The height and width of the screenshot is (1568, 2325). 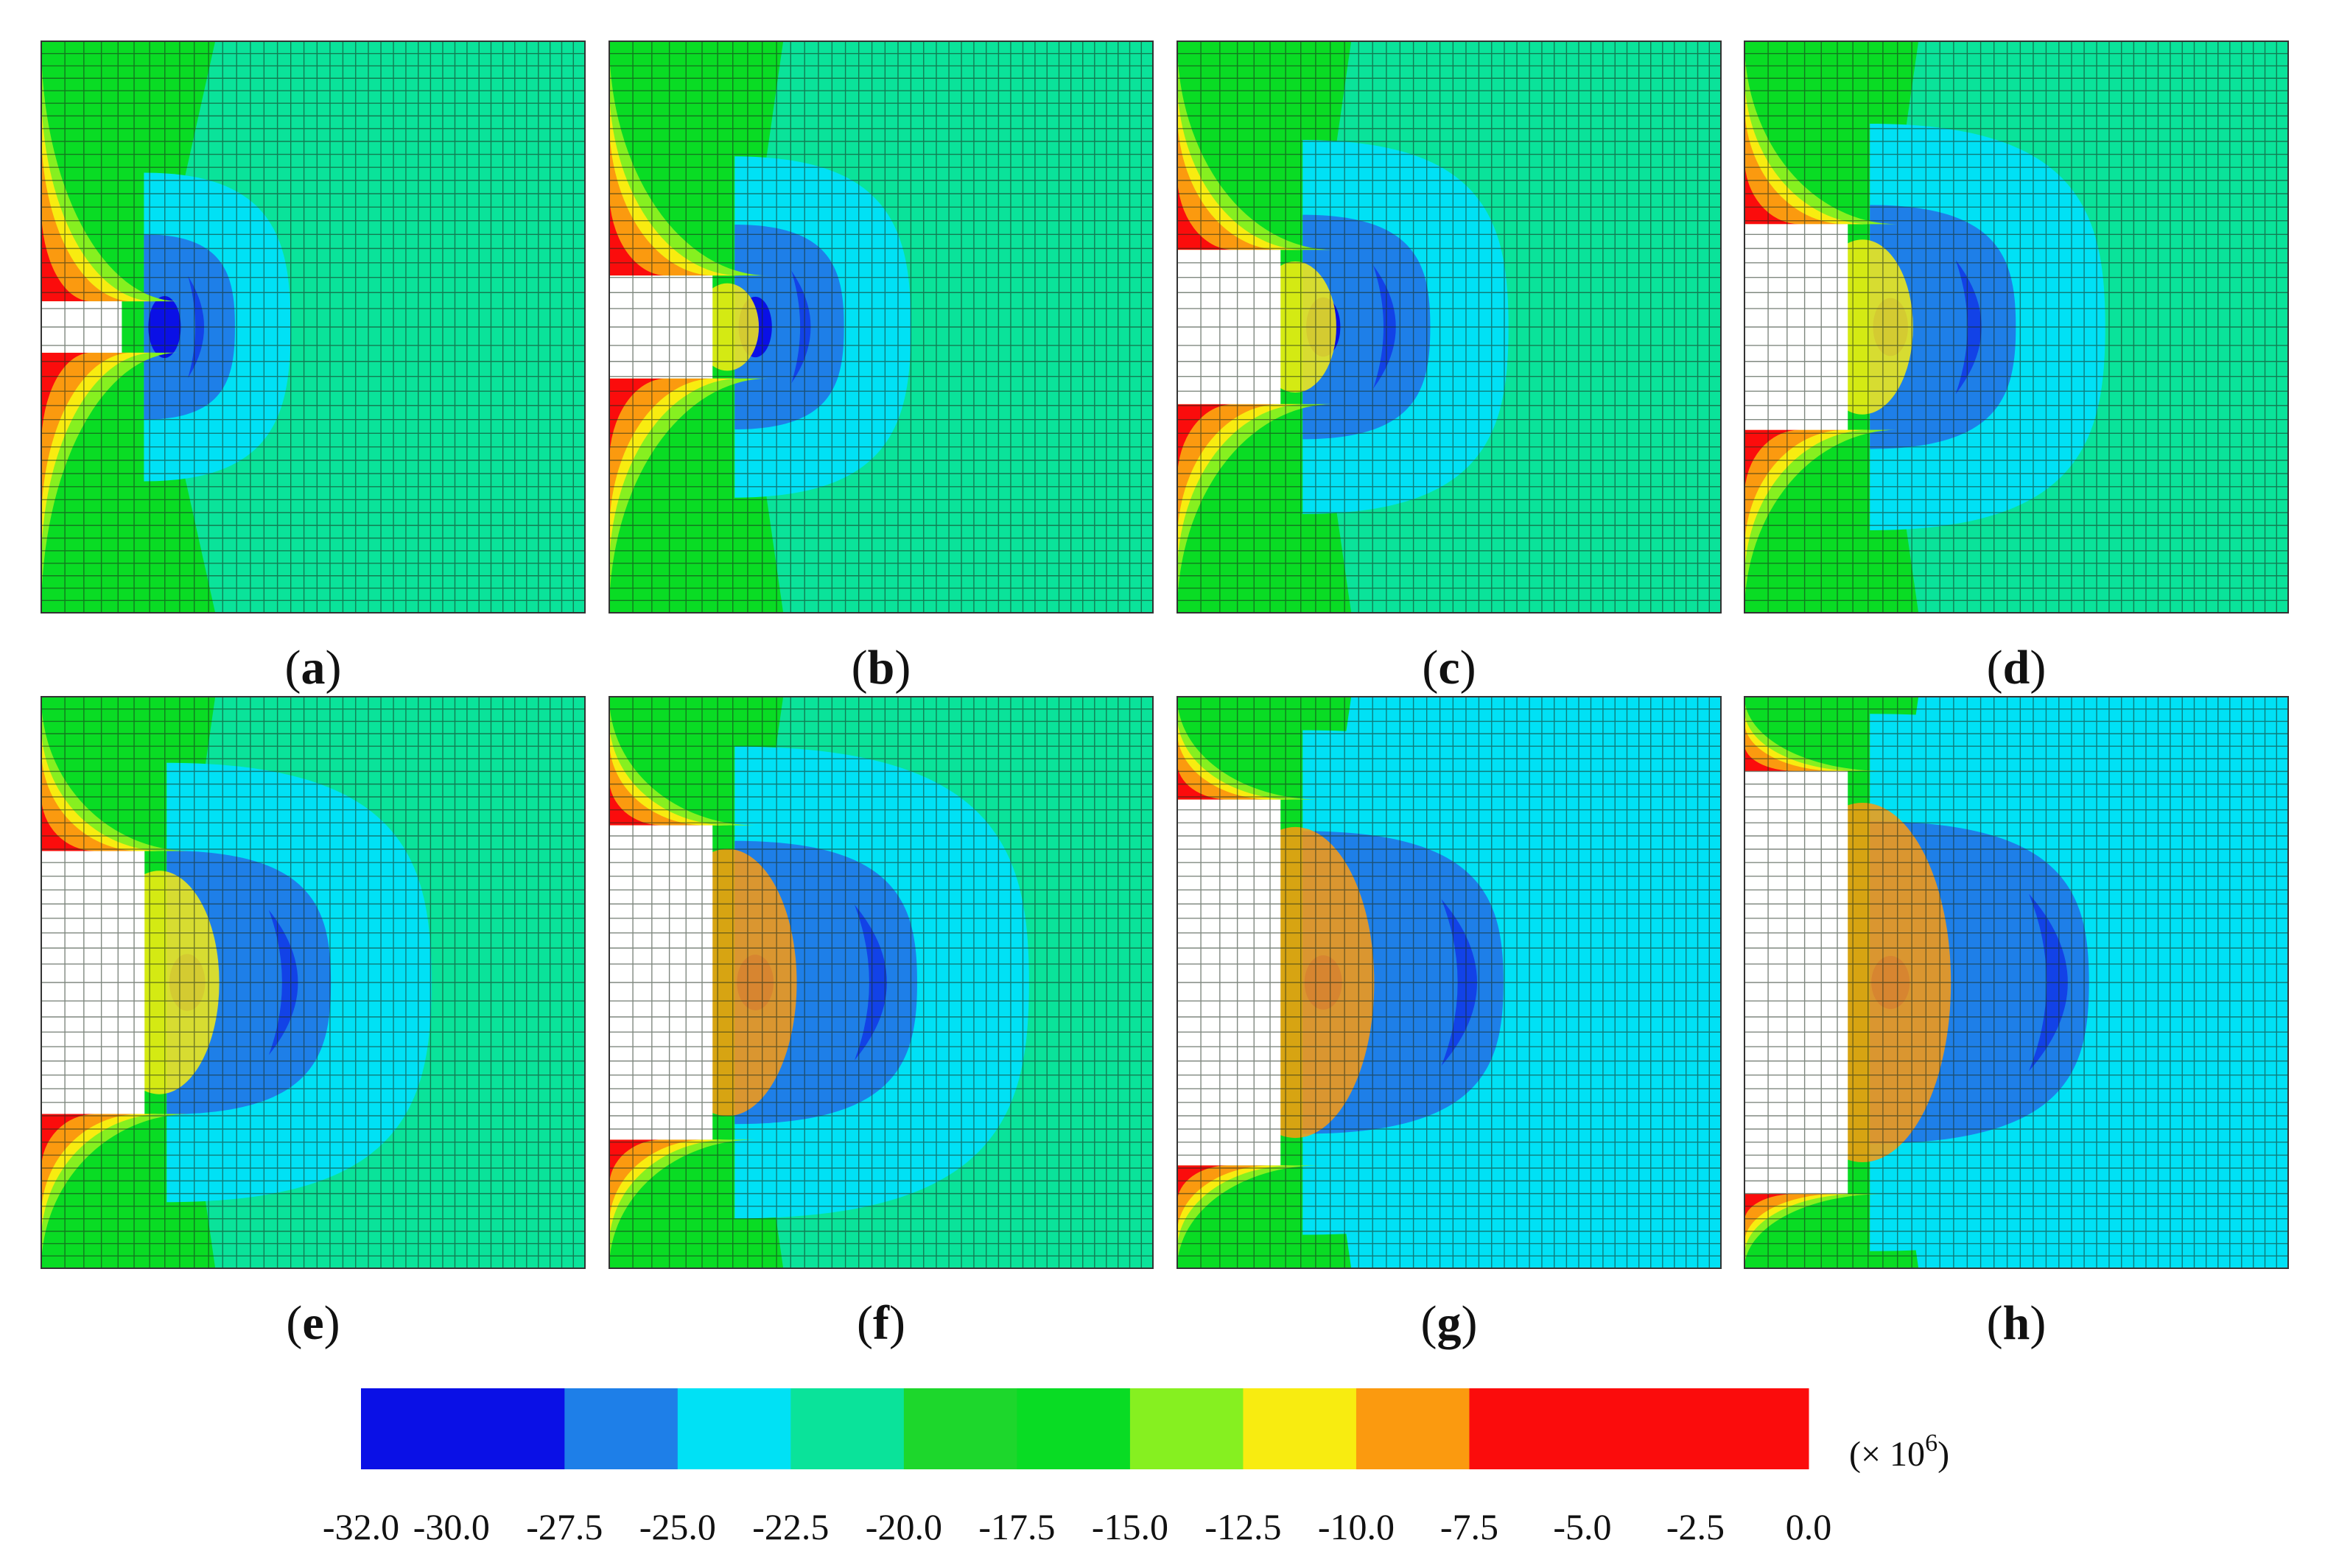 I want to click on label-letter: g, so click(x=1449, y=1323).